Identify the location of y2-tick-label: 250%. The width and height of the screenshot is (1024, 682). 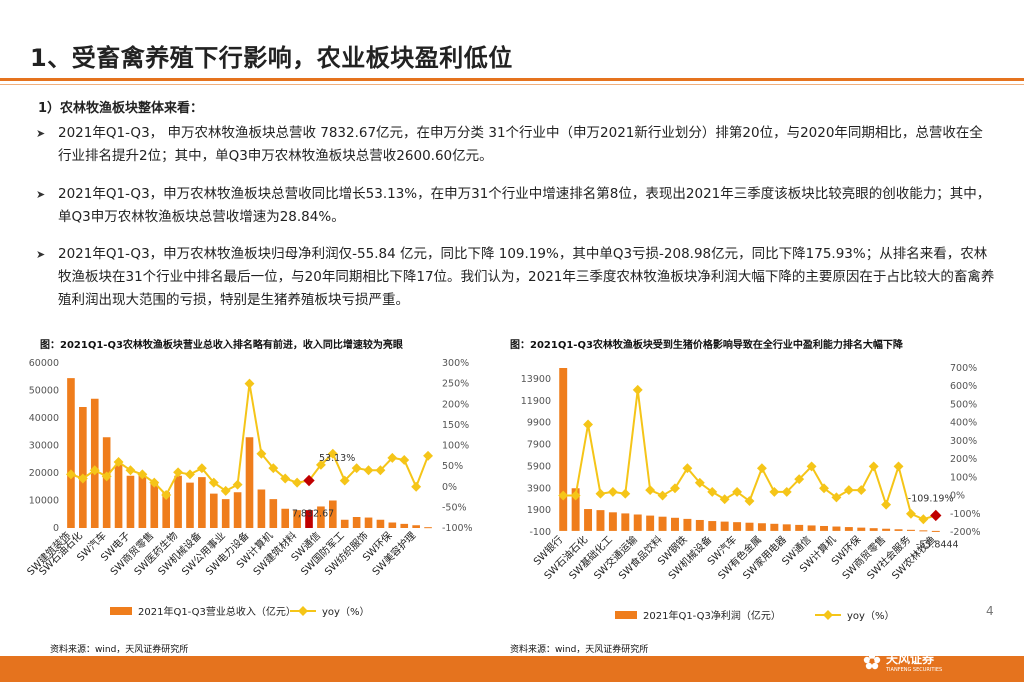
(455, 384).